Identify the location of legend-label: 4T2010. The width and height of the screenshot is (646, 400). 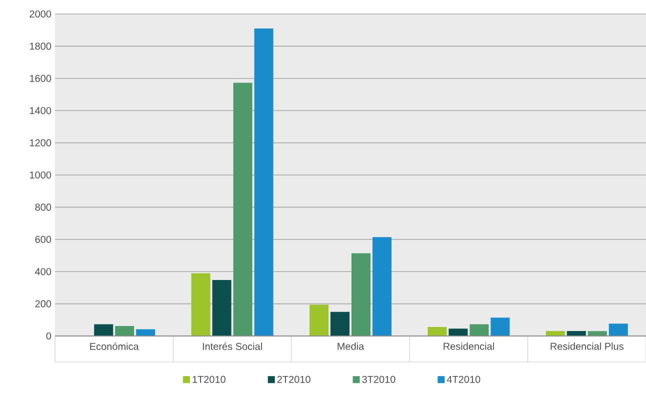
(463, 379).